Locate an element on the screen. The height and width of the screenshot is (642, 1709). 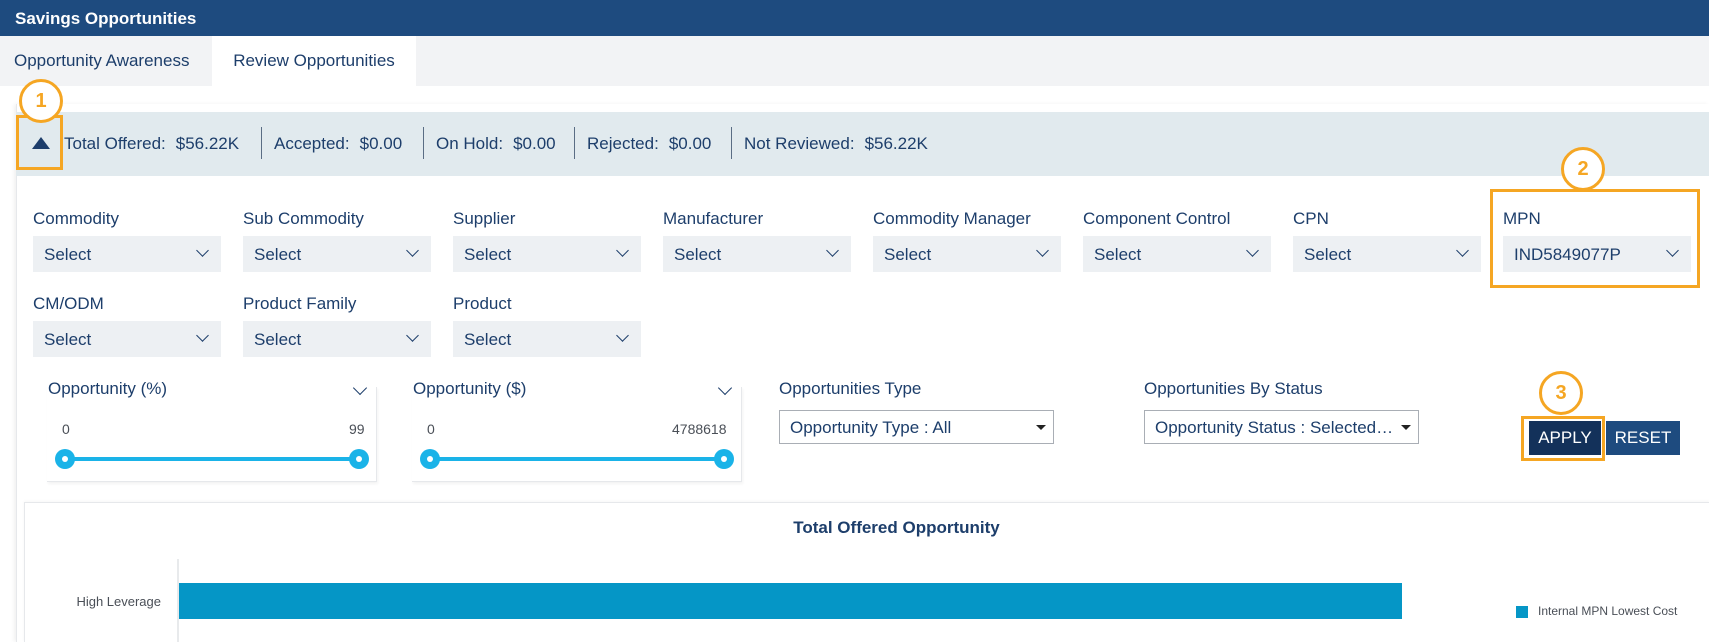
cpn-select: Select is located at coordinates (1387, 254).